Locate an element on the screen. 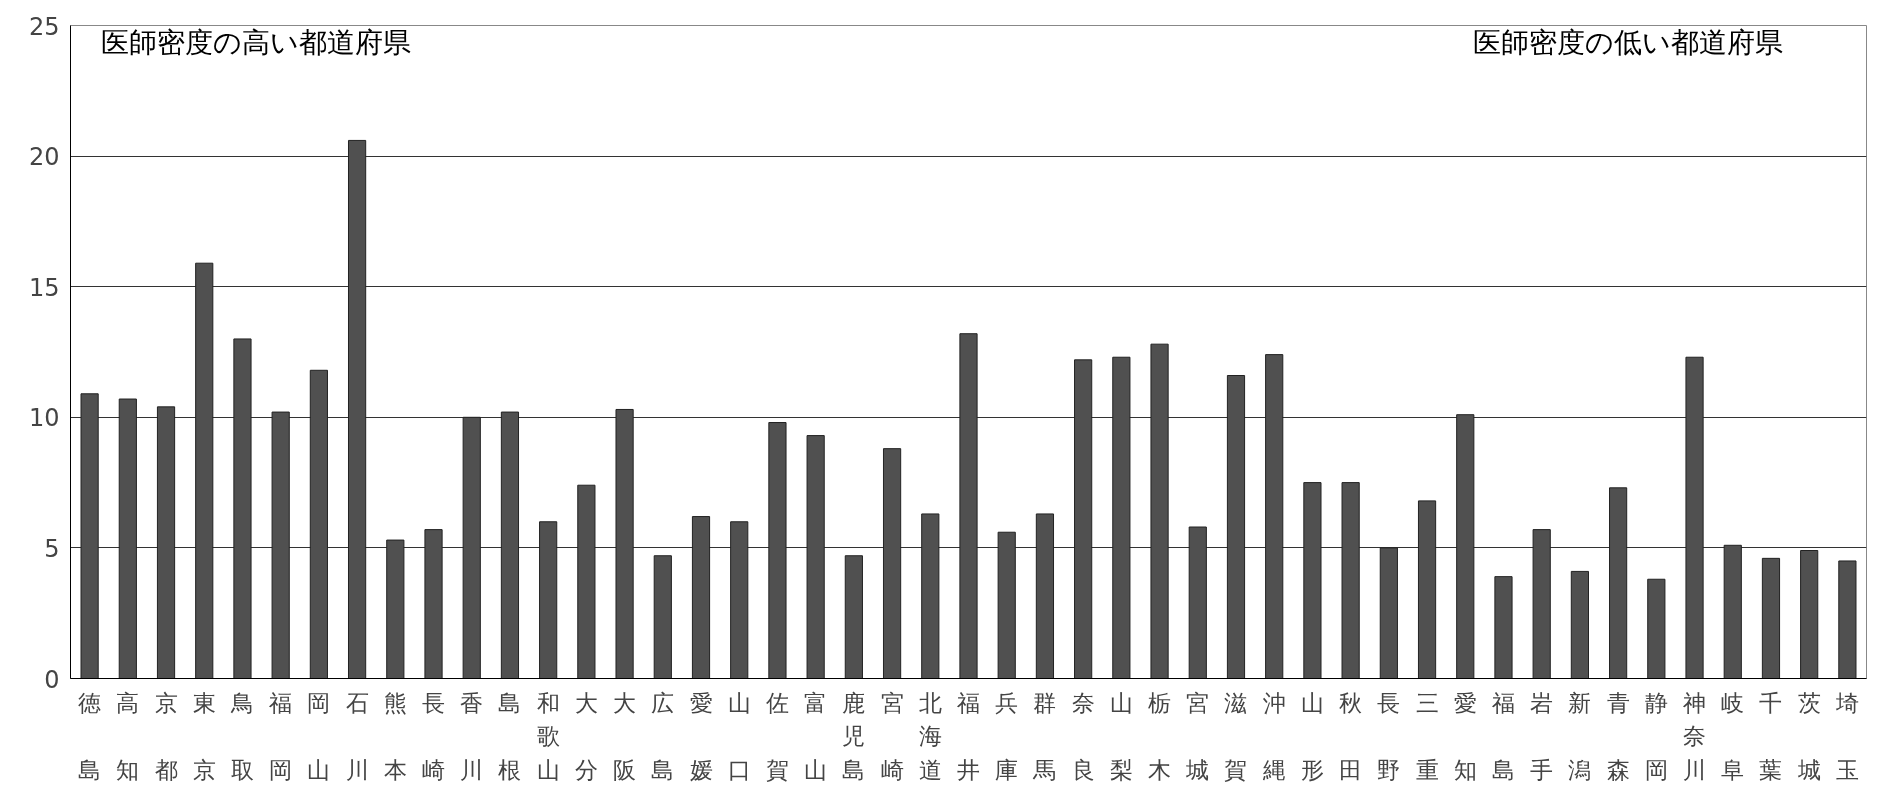 Image resolution: width=1896 pixels, height=786 pixels. y-tick-label: 15 is located at coordinates (44, 287).